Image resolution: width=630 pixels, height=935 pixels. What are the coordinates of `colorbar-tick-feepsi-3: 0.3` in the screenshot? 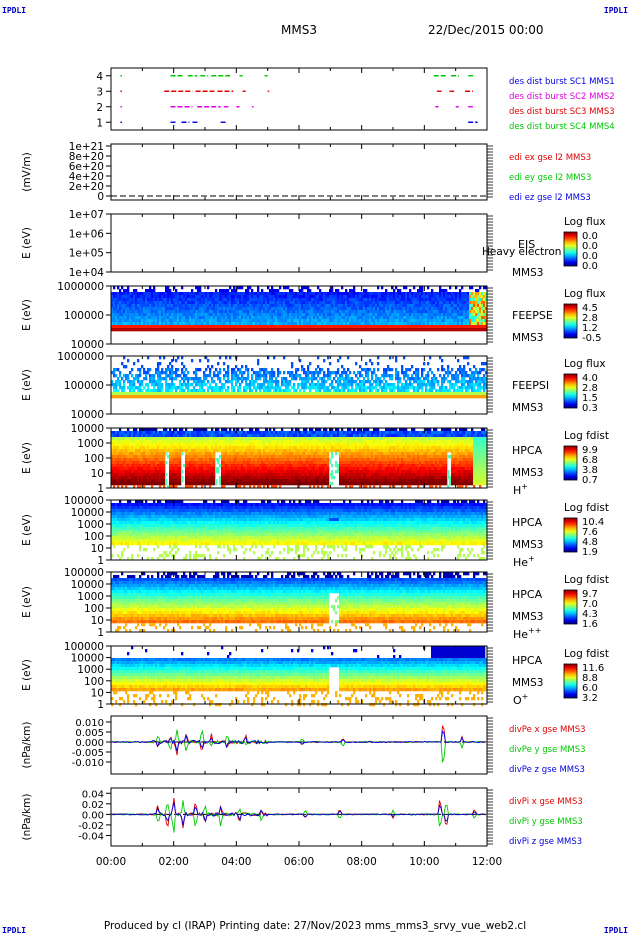 It's located at (590, 408).